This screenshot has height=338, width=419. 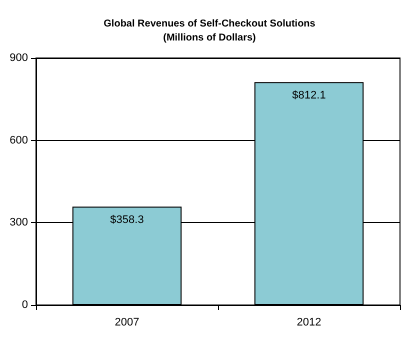 What do you see at coordinates (309, 96) in the screenshot?
I see `data-label: $812.1` at bounding box center [309, 96].